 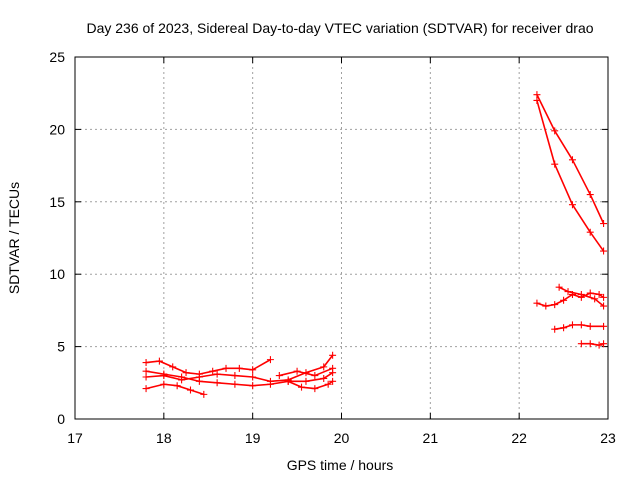 What do you see at coordinates (519, 438) in the screenshot?
I see `x-tick-label: 22` at bounding box center [519, 438].